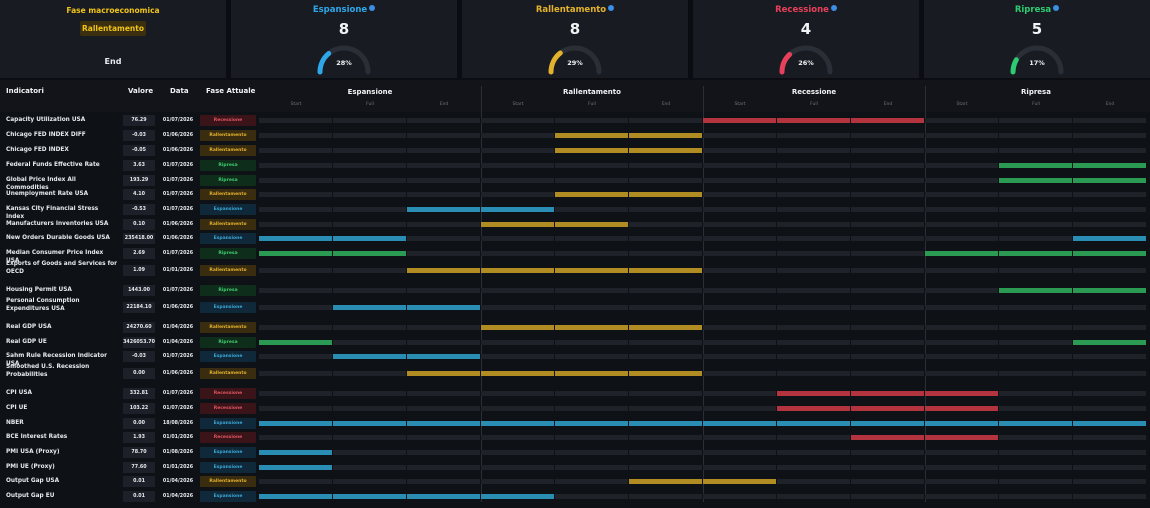 The height and width of the screenshot is (508, 1150). What do you see at coordinates (179, 91) in the screenshot?
I see `header-date: Data` at bounding box center [179, 91].